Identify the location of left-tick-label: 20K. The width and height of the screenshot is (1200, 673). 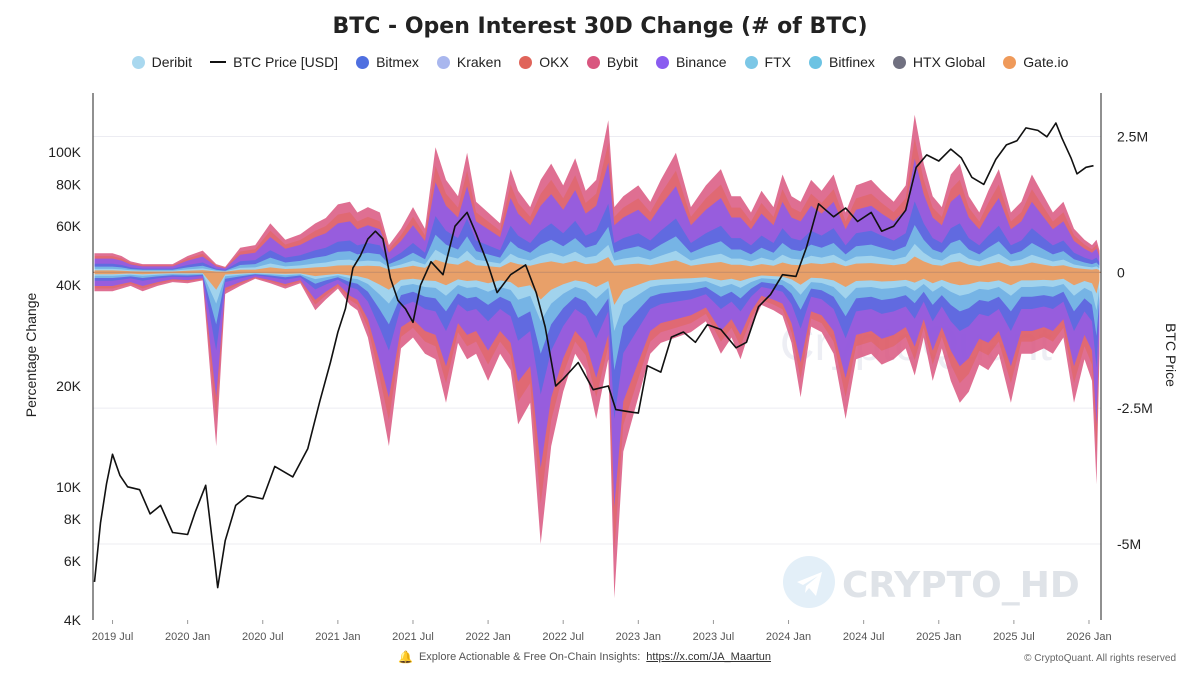
(69, 386).